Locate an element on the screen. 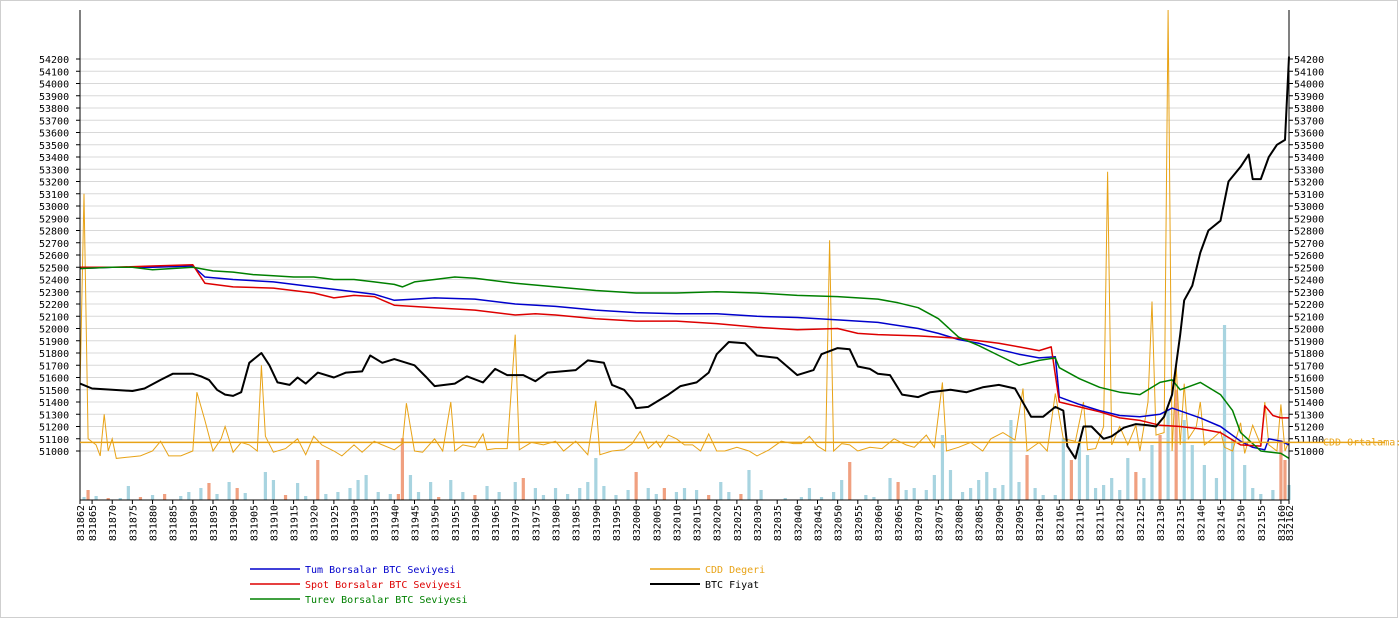 This screenshot has height=620, width=1400. x-tick-label: 832155 is located at coordinates (1262, 523).